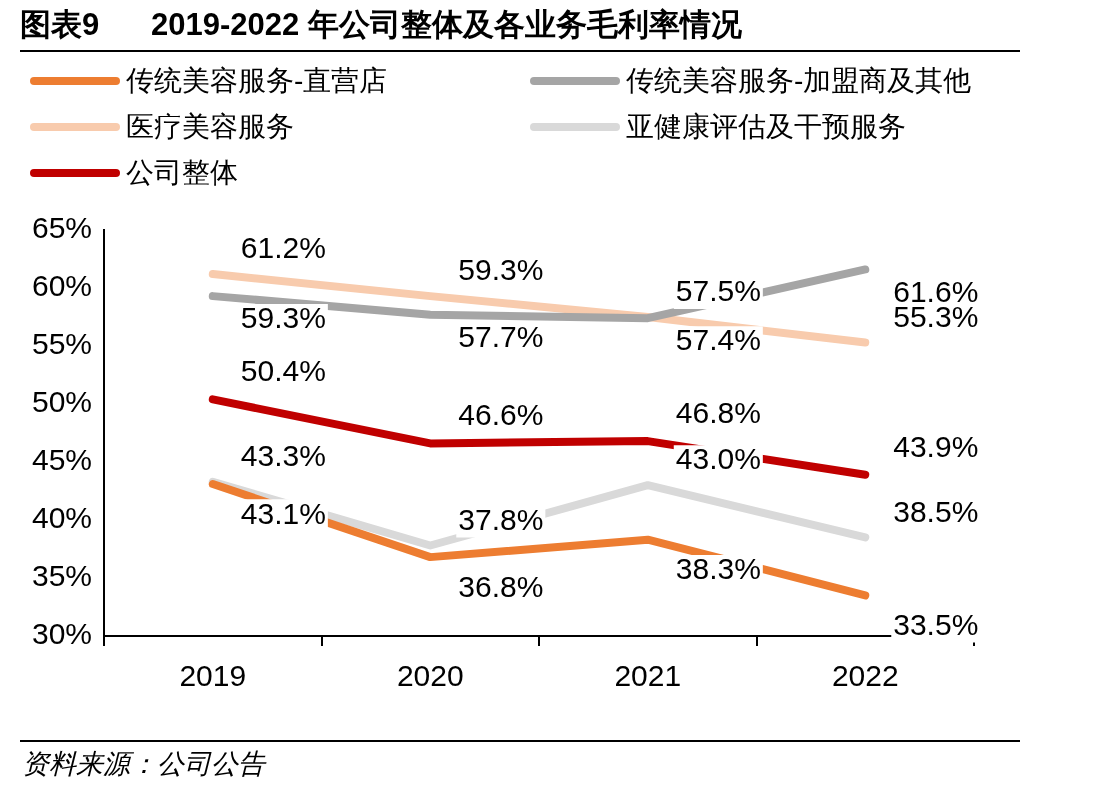 The image size is (1109, 796). Describe the element at coordinates (283, 248) in the screenshot. I see `data-label: 61.2%` at that location.